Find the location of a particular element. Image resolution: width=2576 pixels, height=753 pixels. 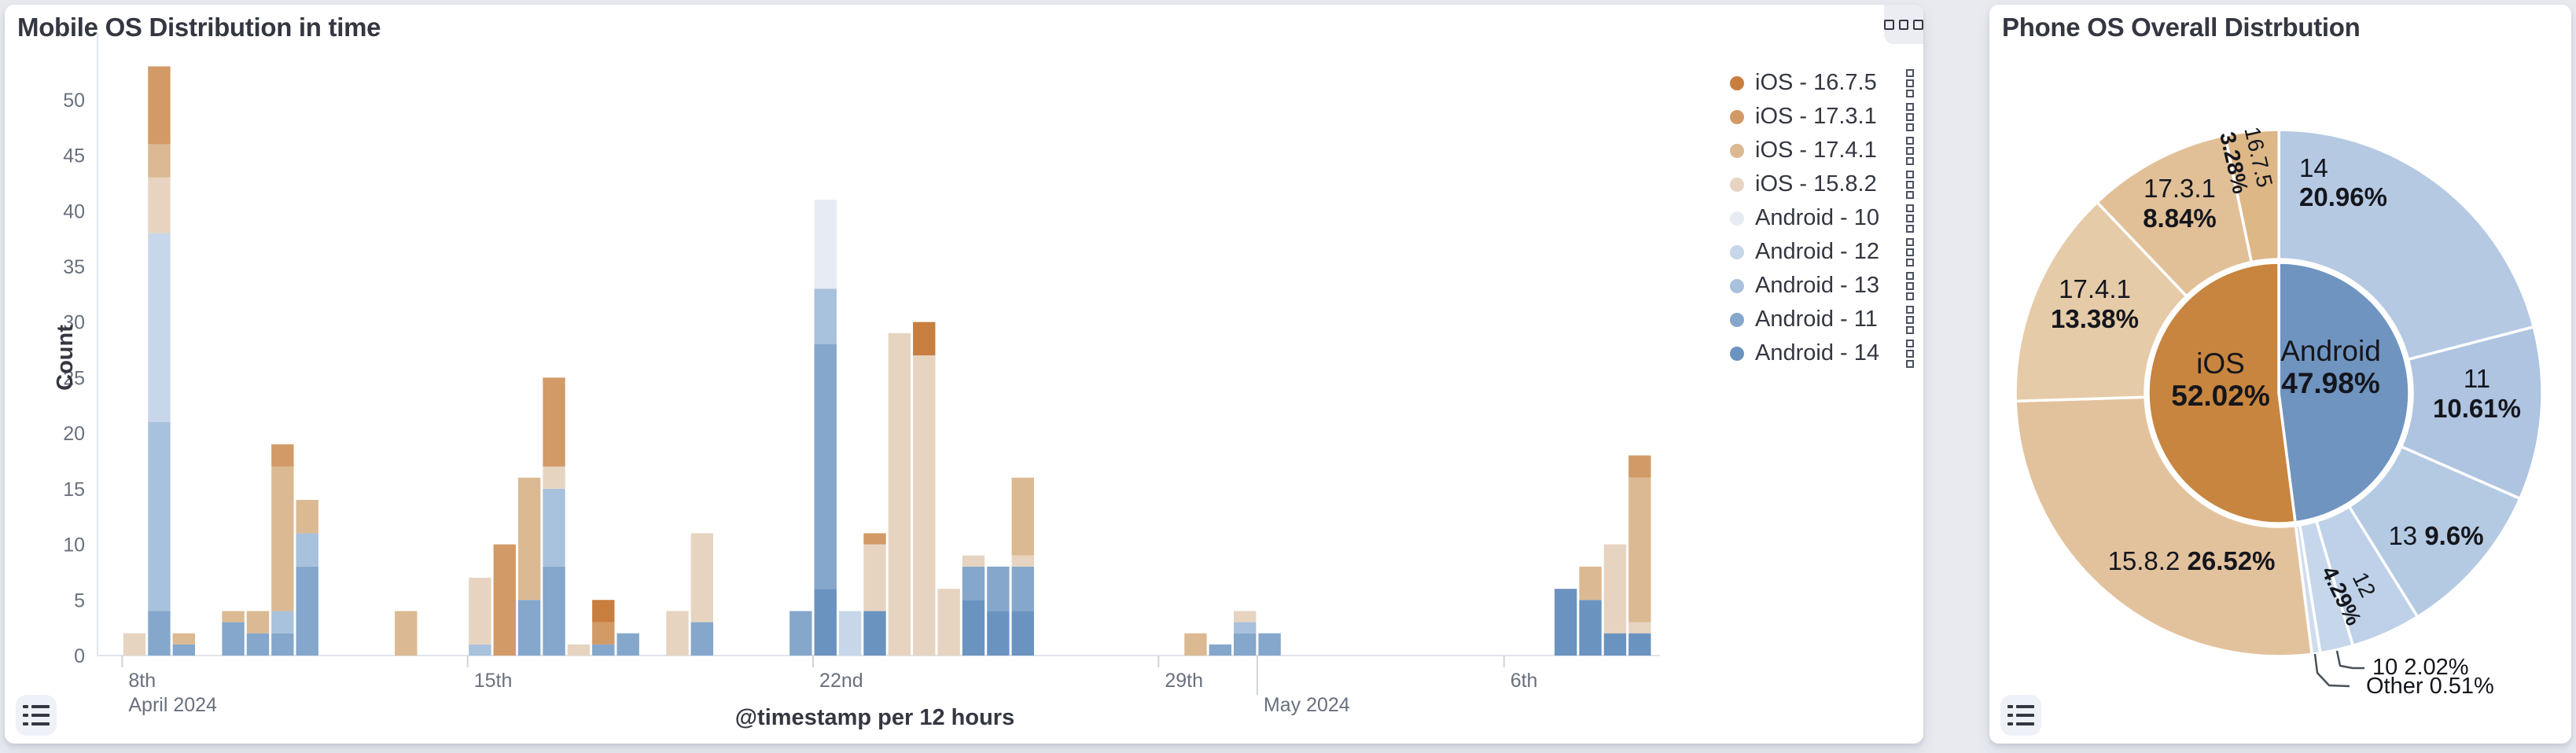

legend-item-ios-17.3.1: iOS - 17.3.1 is located at coordinates (1821, 117).